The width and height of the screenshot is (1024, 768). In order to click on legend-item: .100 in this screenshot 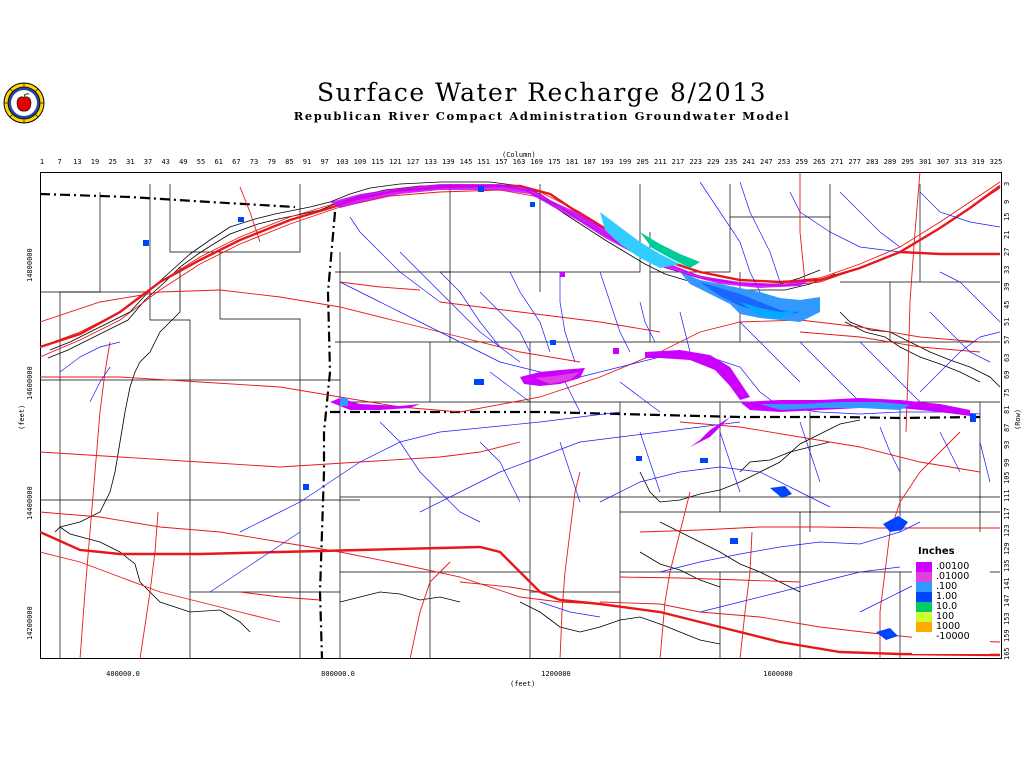, I will do `click(952, 586)`.